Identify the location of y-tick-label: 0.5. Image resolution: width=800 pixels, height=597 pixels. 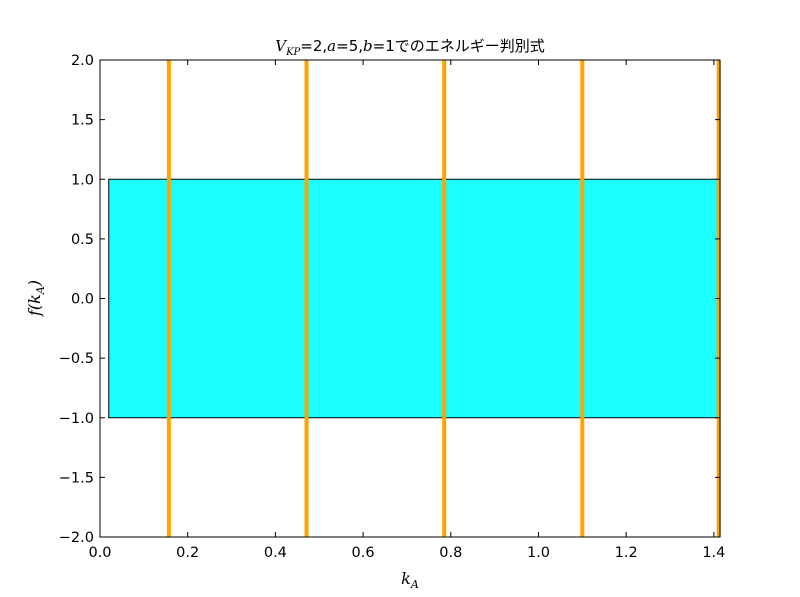
(82, 240).